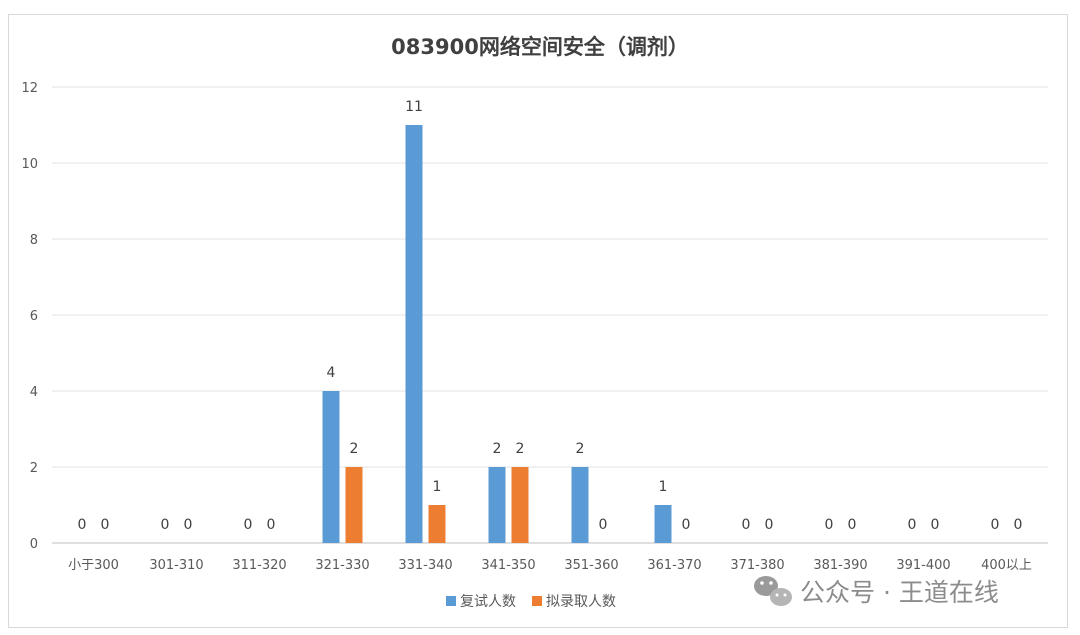  I want to click on y-axis: 0 2 4 6 8 10 12, so click(29, 316).